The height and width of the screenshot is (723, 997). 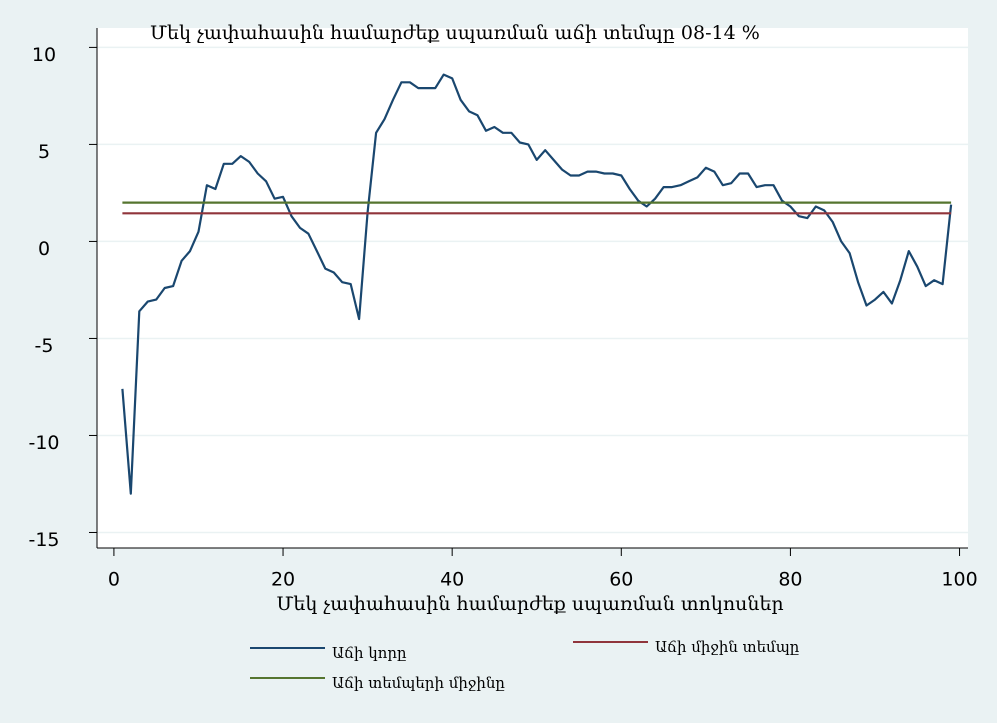 I want to click on y-tick-label: 5, so click(x=44, y=152).